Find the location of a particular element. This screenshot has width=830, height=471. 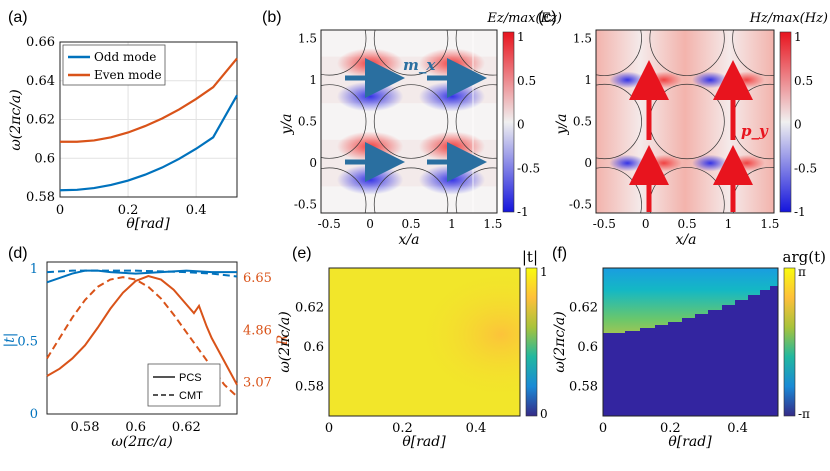

x-tick-label-a: 0.2 is located at coordinates (128, 210).